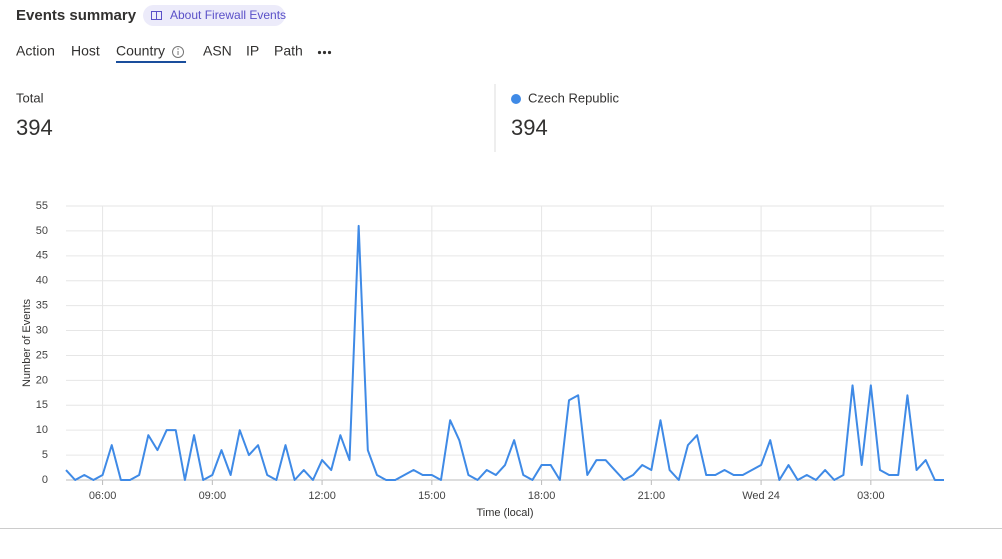  Describe the element at coordinates (42, 430) in the screenshot. I see `y-tick-label: 10` at that location.